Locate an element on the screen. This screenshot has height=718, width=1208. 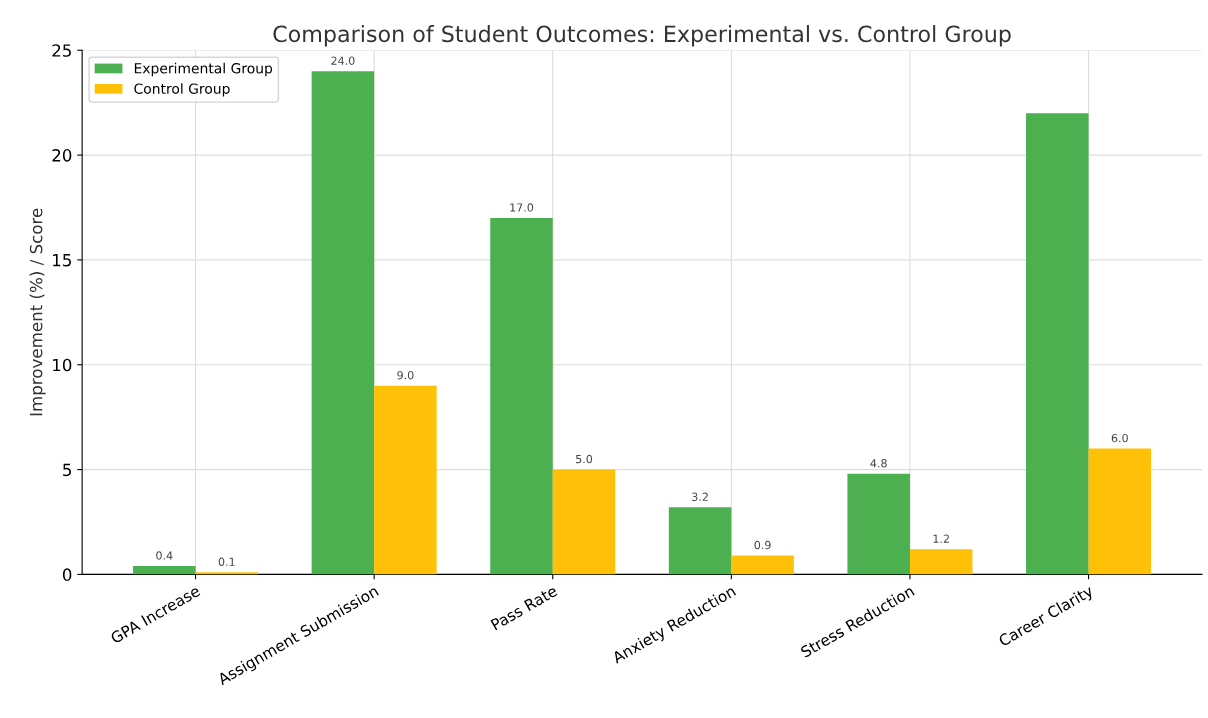
y-tick-label: 20 is located at coordinates (62, 155).